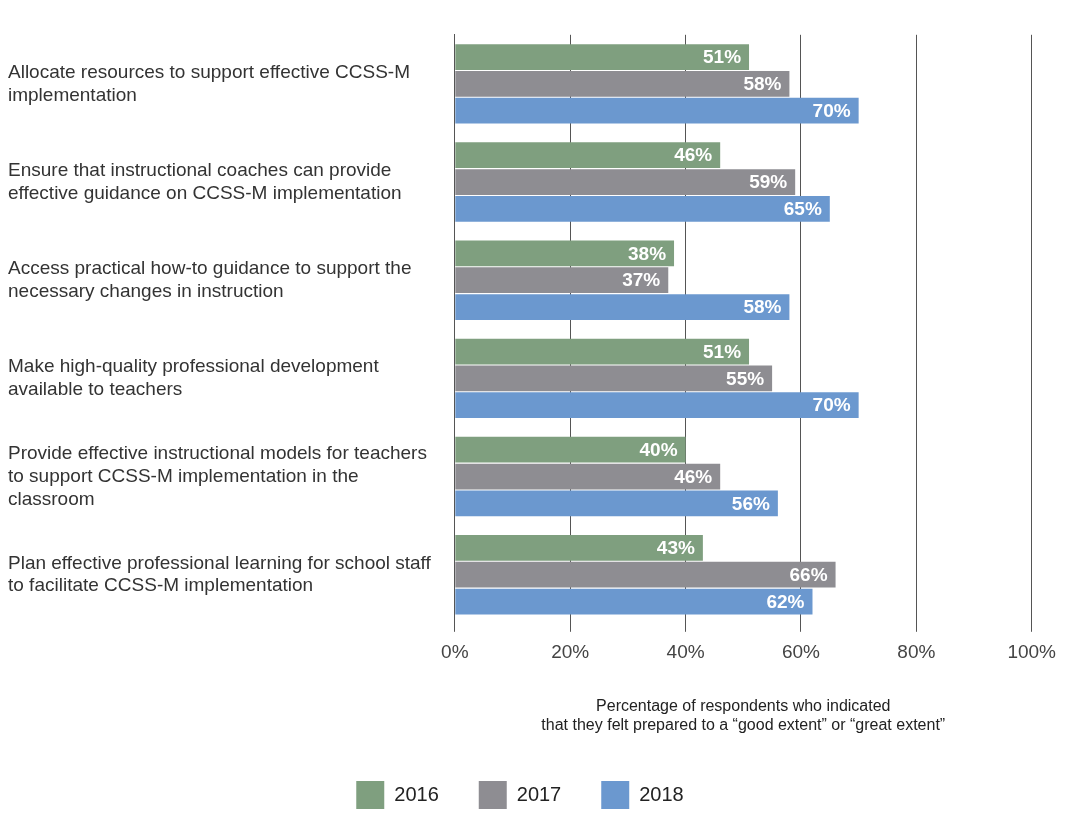 The width and height of the screenshot is (1066, 825). I want to click on y-tick-label: Plan effective professional learning for school staff to facilitate CCSS-M implementation, so click(220, 573).